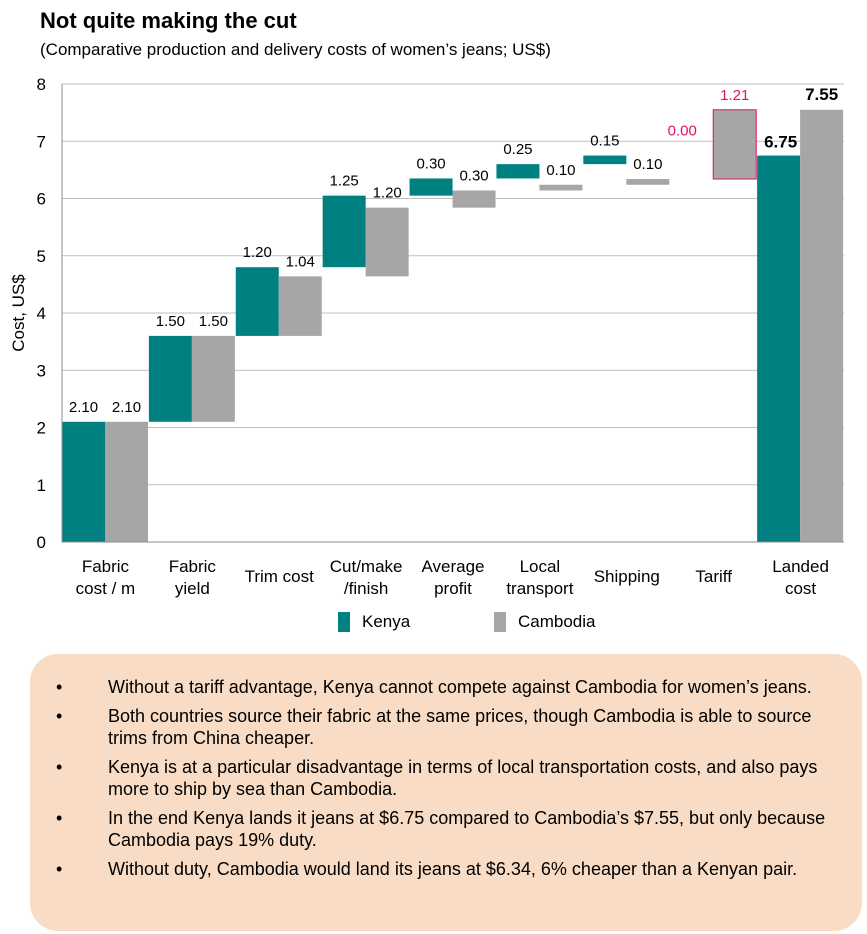 The height and width of the screenshot is (934, 867). What do you see at coordinates (386, 621) in the screenshot?
I see `legend-label-kenya: Kenya` at bounding box center [386, 621].